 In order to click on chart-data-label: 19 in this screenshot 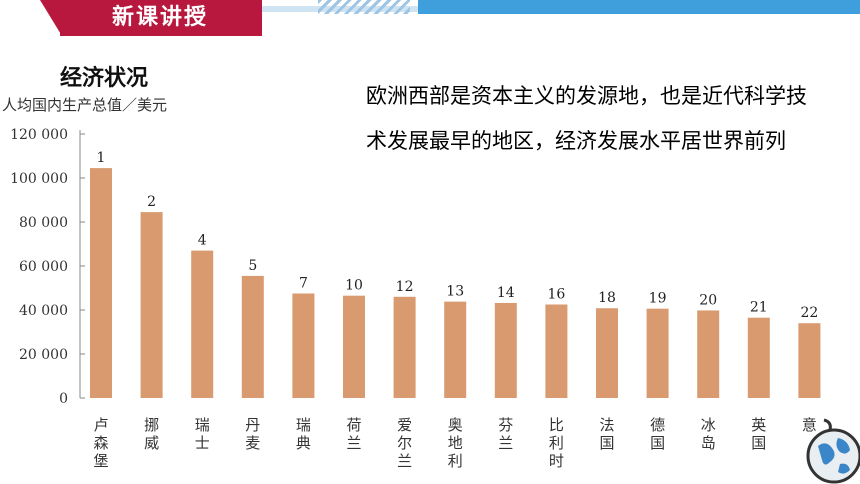, I will do `click(658, 299)`.